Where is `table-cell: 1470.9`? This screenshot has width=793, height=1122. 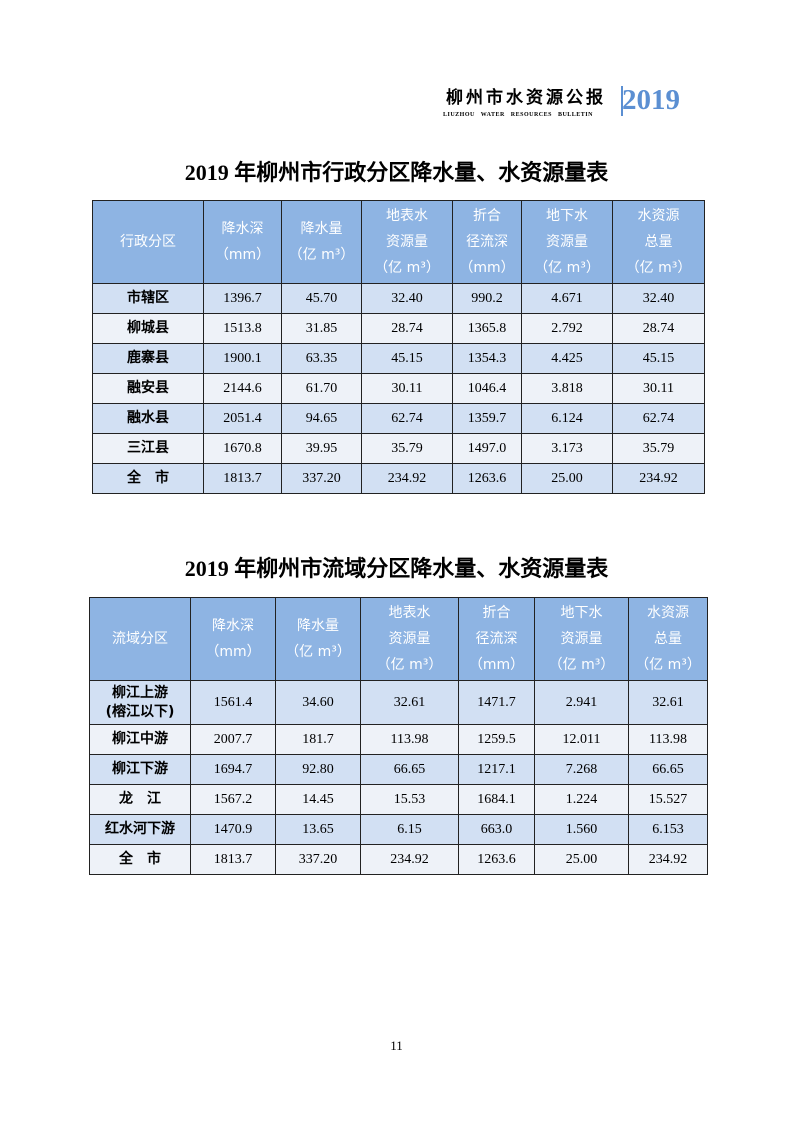 table-cell: 1470.9 is located at coordinates (233, 829).